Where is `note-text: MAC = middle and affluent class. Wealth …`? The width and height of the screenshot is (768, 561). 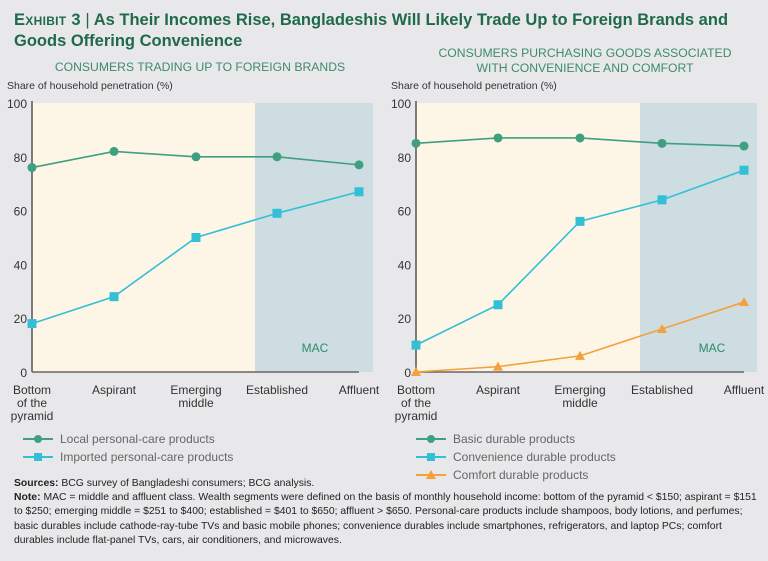
note-text: MAC = middle and affluent class. Wealth … is located at coordinates (385, 519).